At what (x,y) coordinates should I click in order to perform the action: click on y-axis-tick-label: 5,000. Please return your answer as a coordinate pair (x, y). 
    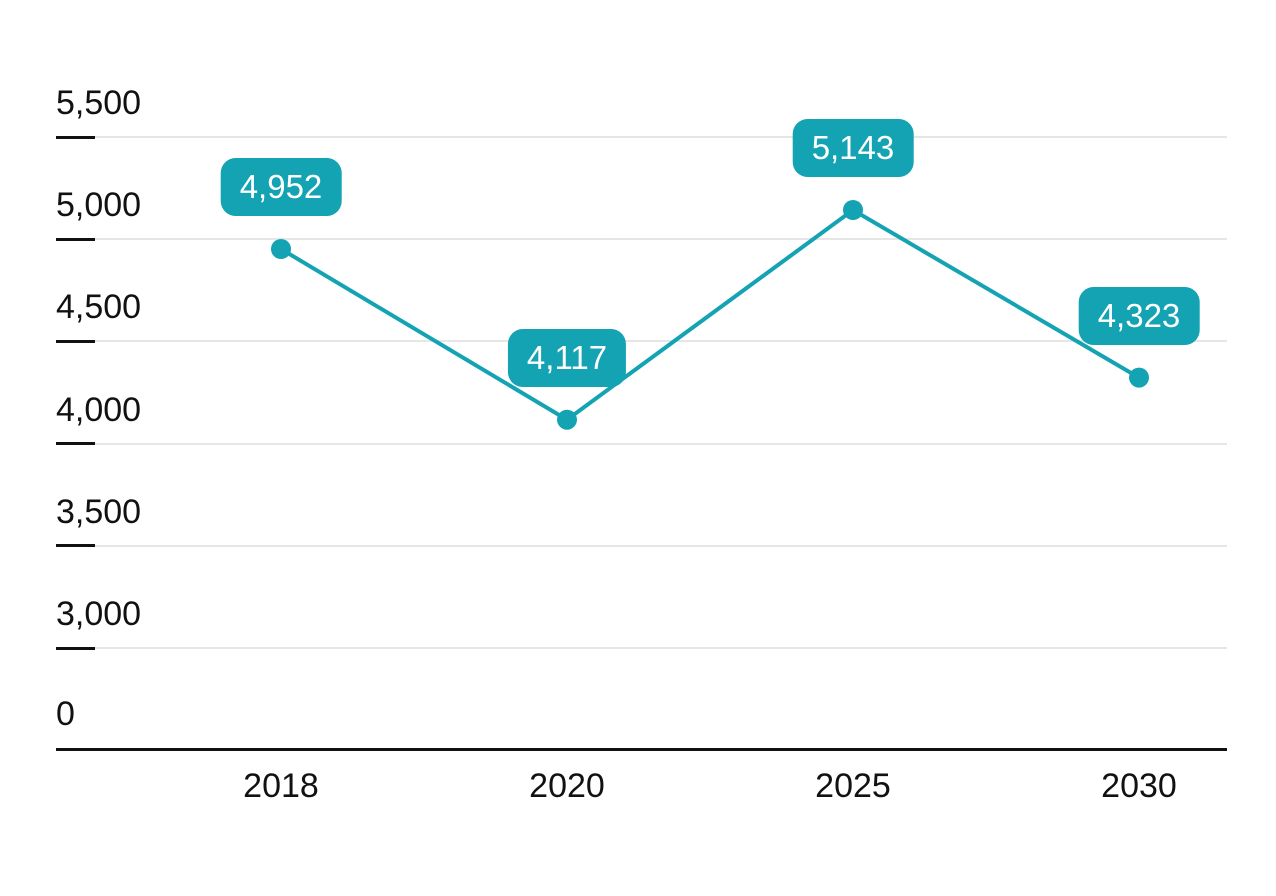
    Looking at the image, I should click on (99, 205).